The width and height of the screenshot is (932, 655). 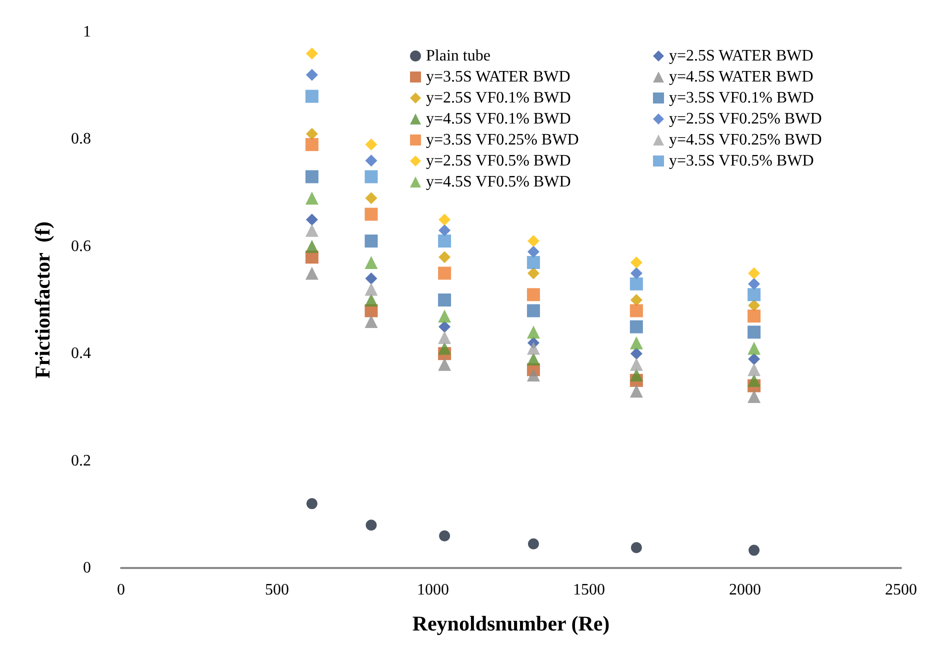 What do you see at coordinates (87, 568) in the screenshot?
I see `y-tick-label: 0` at bounding box center [87, 568].